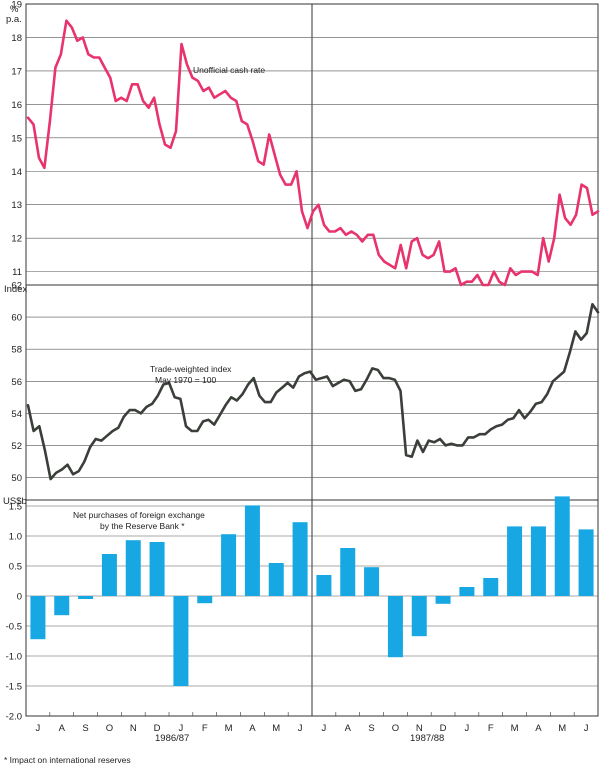 The height and width of the screenshot is (768, 600). Describe the element at coordinates (109, 728) in the screenshot. I see `xtick-month-3: O` at that location.